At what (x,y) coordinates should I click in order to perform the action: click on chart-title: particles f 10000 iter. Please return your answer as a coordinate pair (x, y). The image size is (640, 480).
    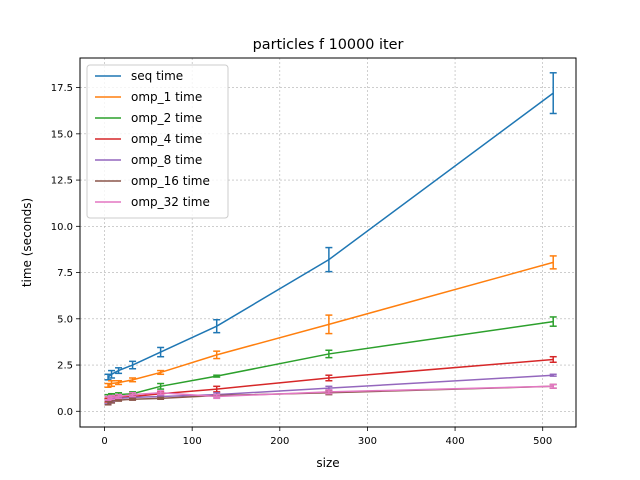
    Looking at the image, I should click on (328, 45).